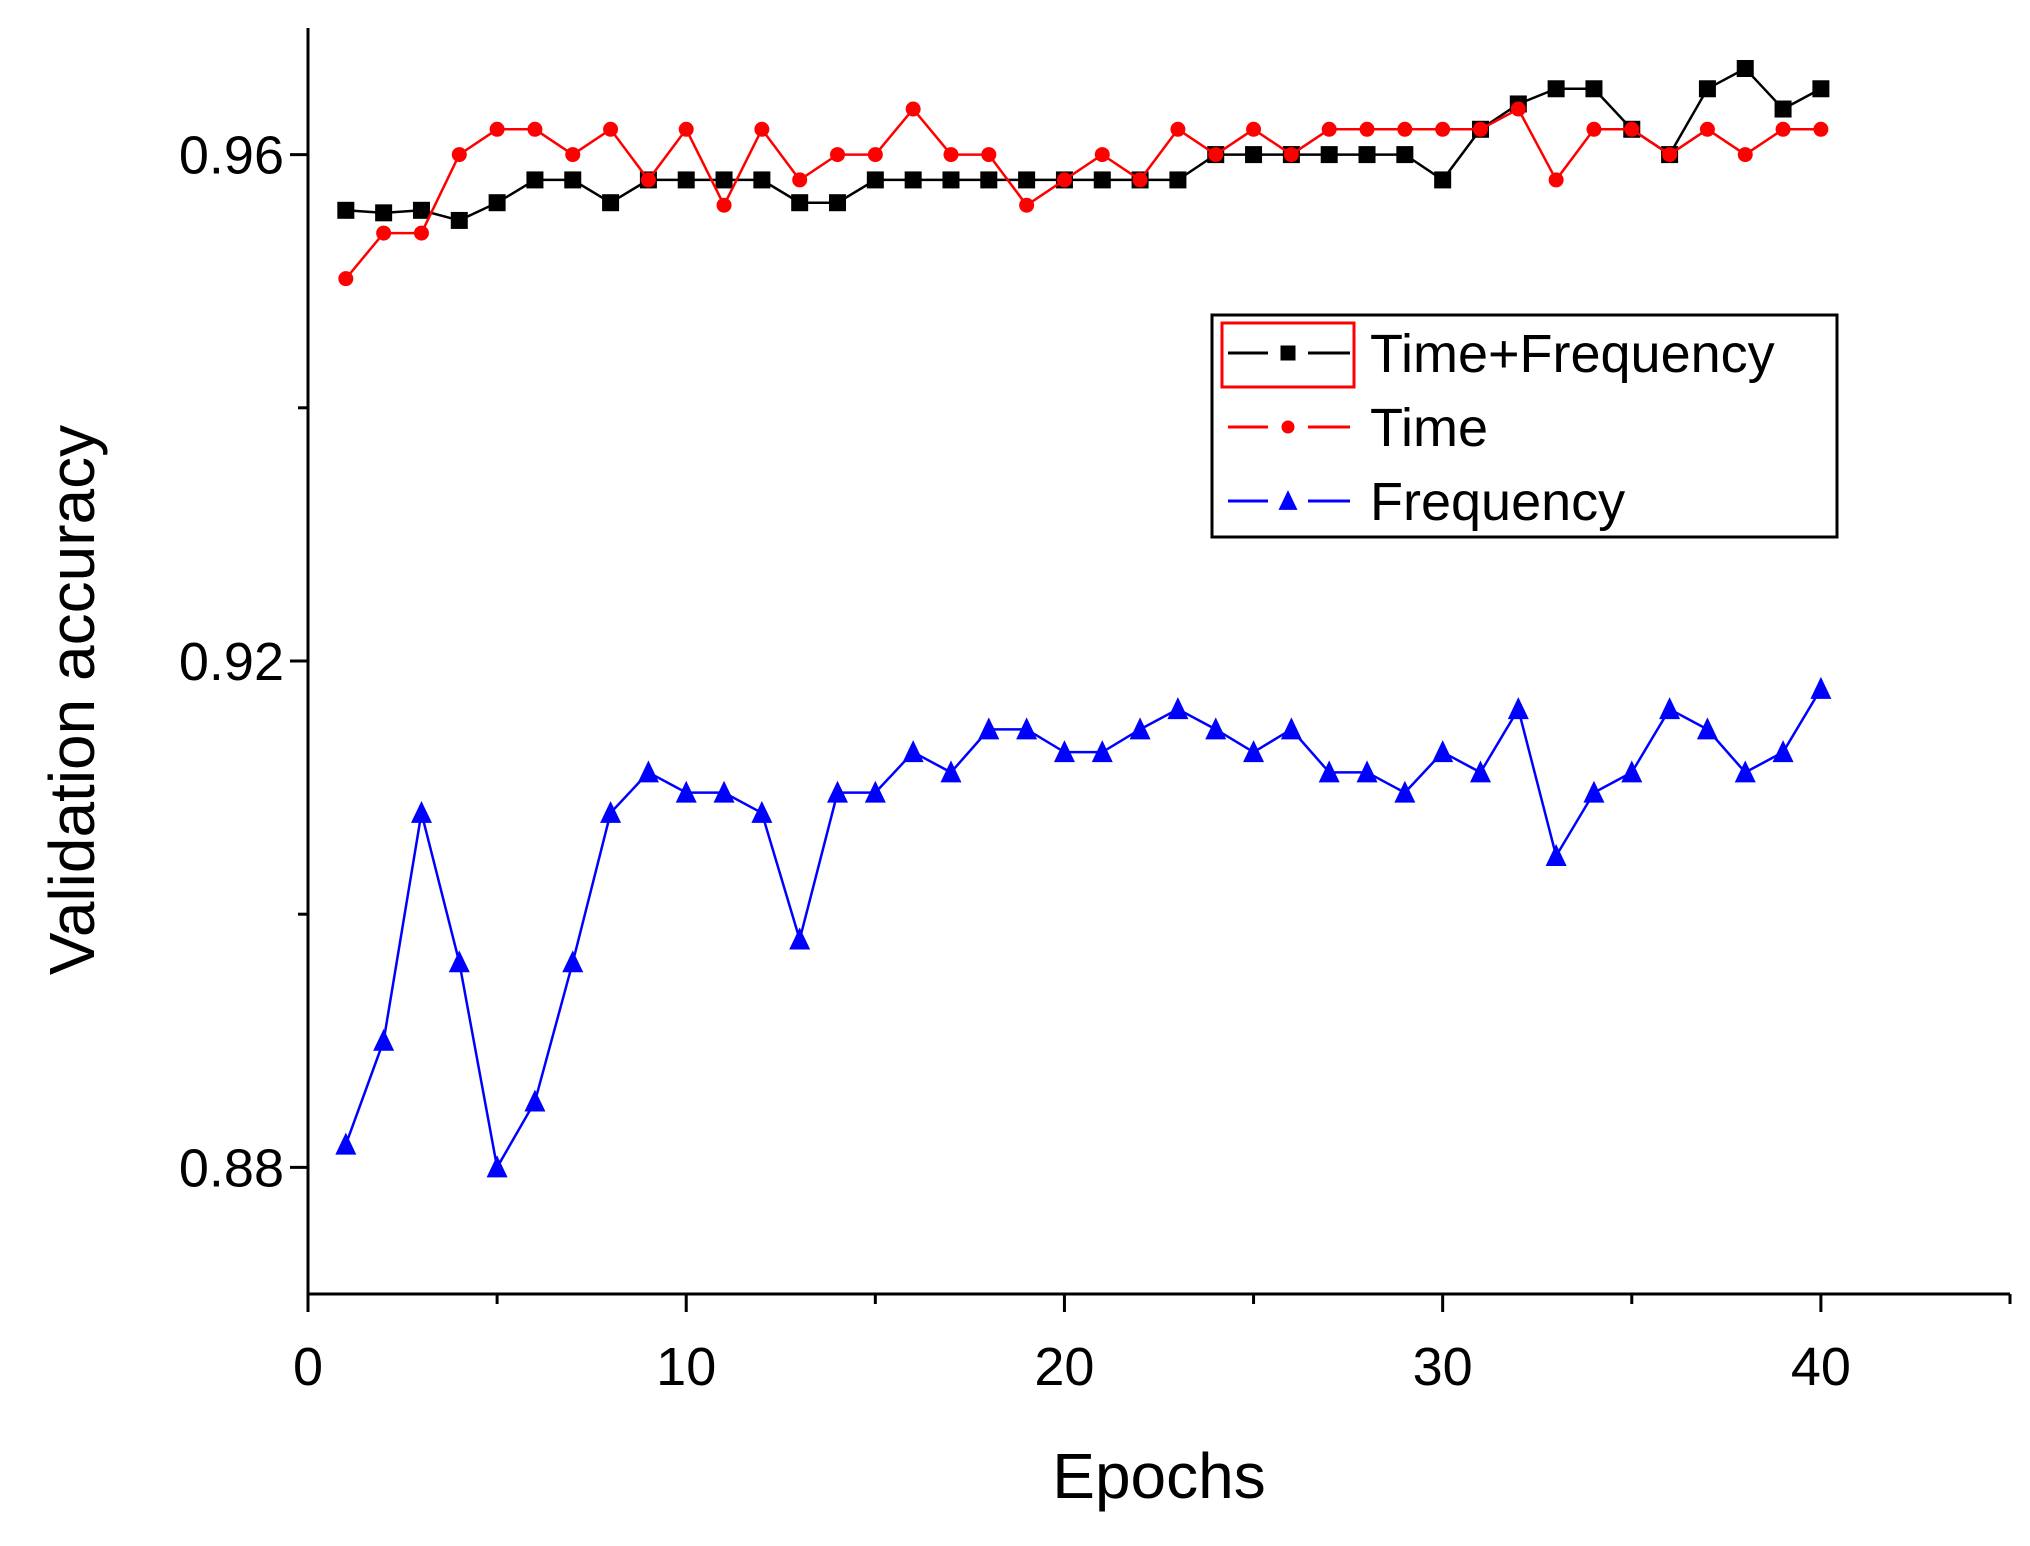  What do you see at coordinates (1429, 428) in the screenshot?
I see `legend-label-time: Time` at bounding box center [1429, 428].